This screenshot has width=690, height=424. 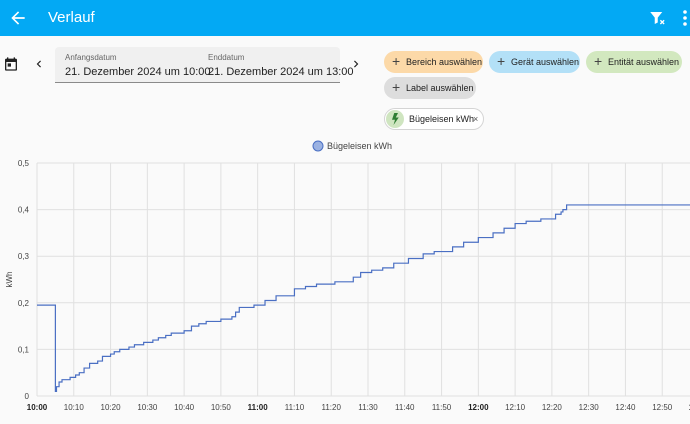 What do you see at coordinates (91, 57) in the screenshot?
I see `start-date-label: Anfangsdatum` at bounding box center [91, 57].